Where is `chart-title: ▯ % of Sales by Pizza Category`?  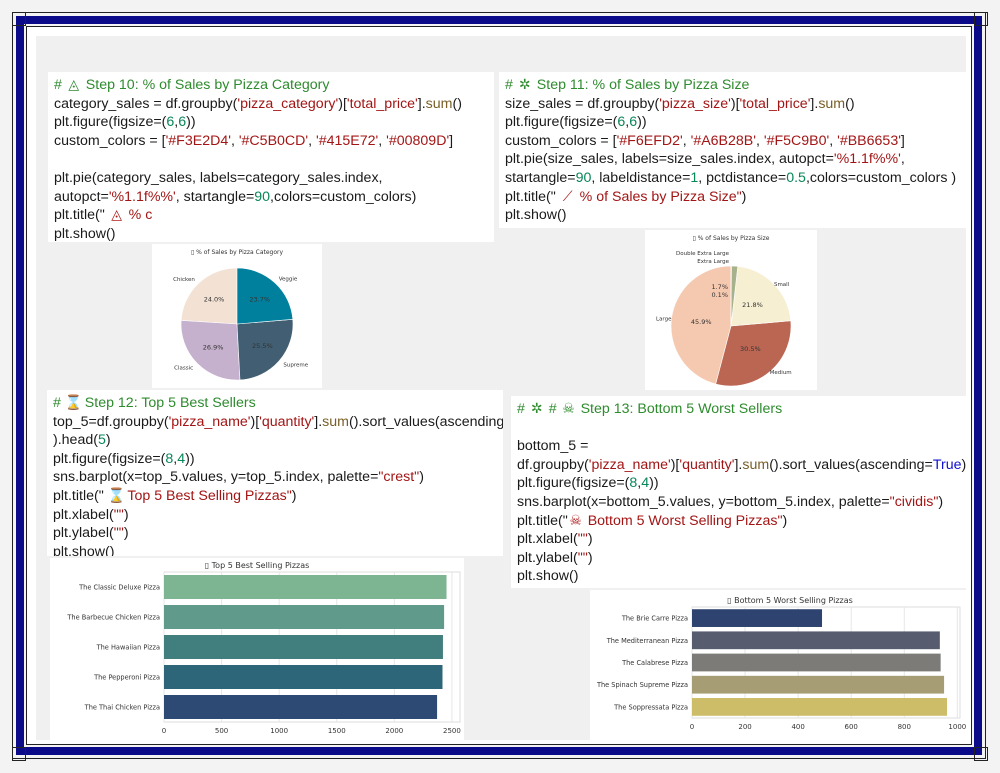 chart-title: ▯ % of Sales by Pizza Category is located at coordinates (237, 252).